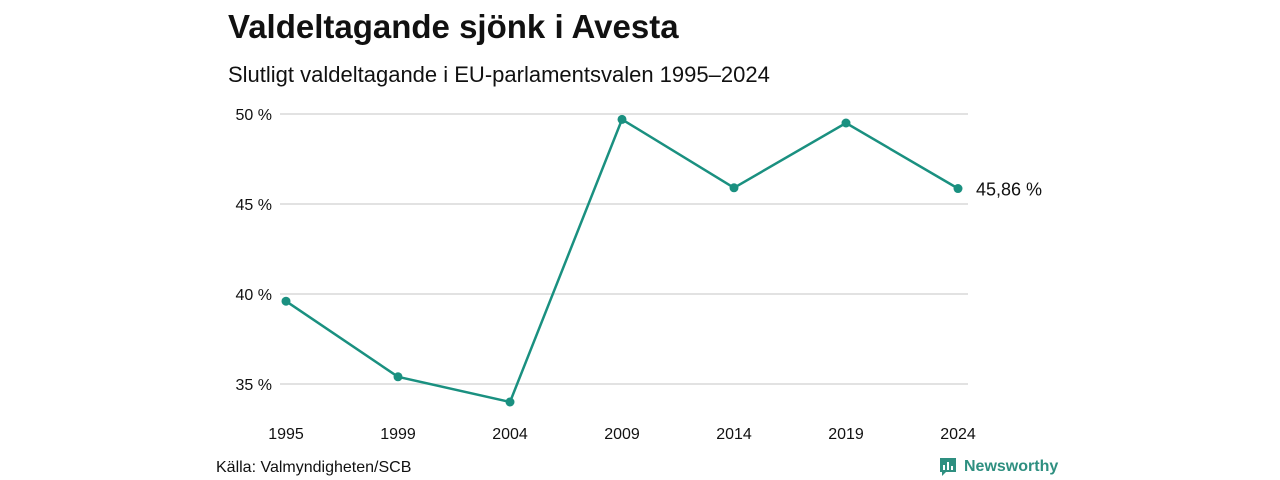 Image resolution: width=1280 pixels, height=480 pixels. Describe the element at coordinates (398, 434) in the screenshot. I see `x-tick-label: 1999` at that location.